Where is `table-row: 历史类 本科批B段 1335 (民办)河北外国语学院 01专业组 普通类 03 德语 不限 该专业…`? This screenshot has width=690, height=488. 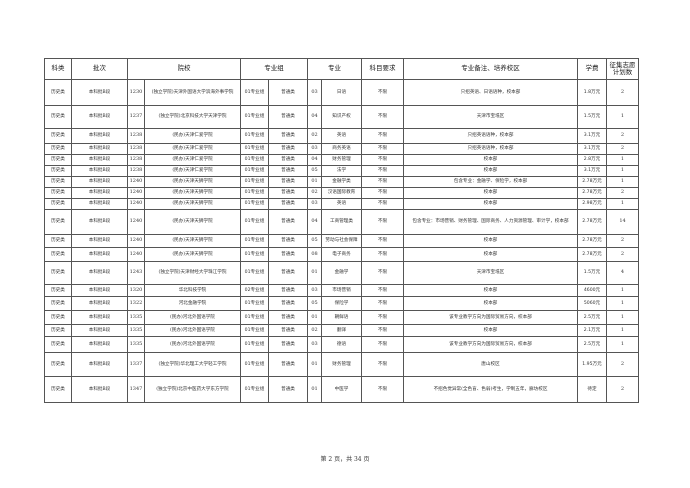
table-row: 历史类 本科批B段 1335 (民办)河北外国语学院 01专业组 普通类 03 德语 不限 该专业… is located at coordinates (341, 344).